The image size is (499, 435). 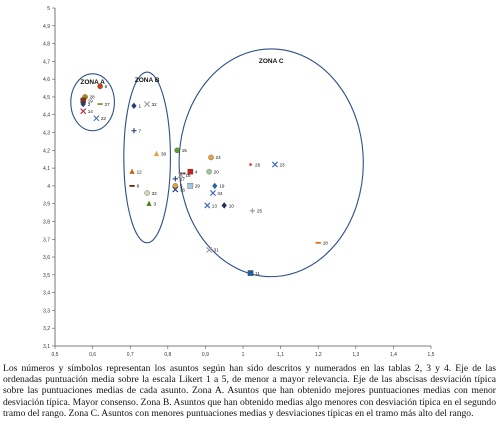 What do you see at coordinates (46, 329) in the screenshot?
I see `y-tick-label: 3,2` at bounding box center [46, 329].